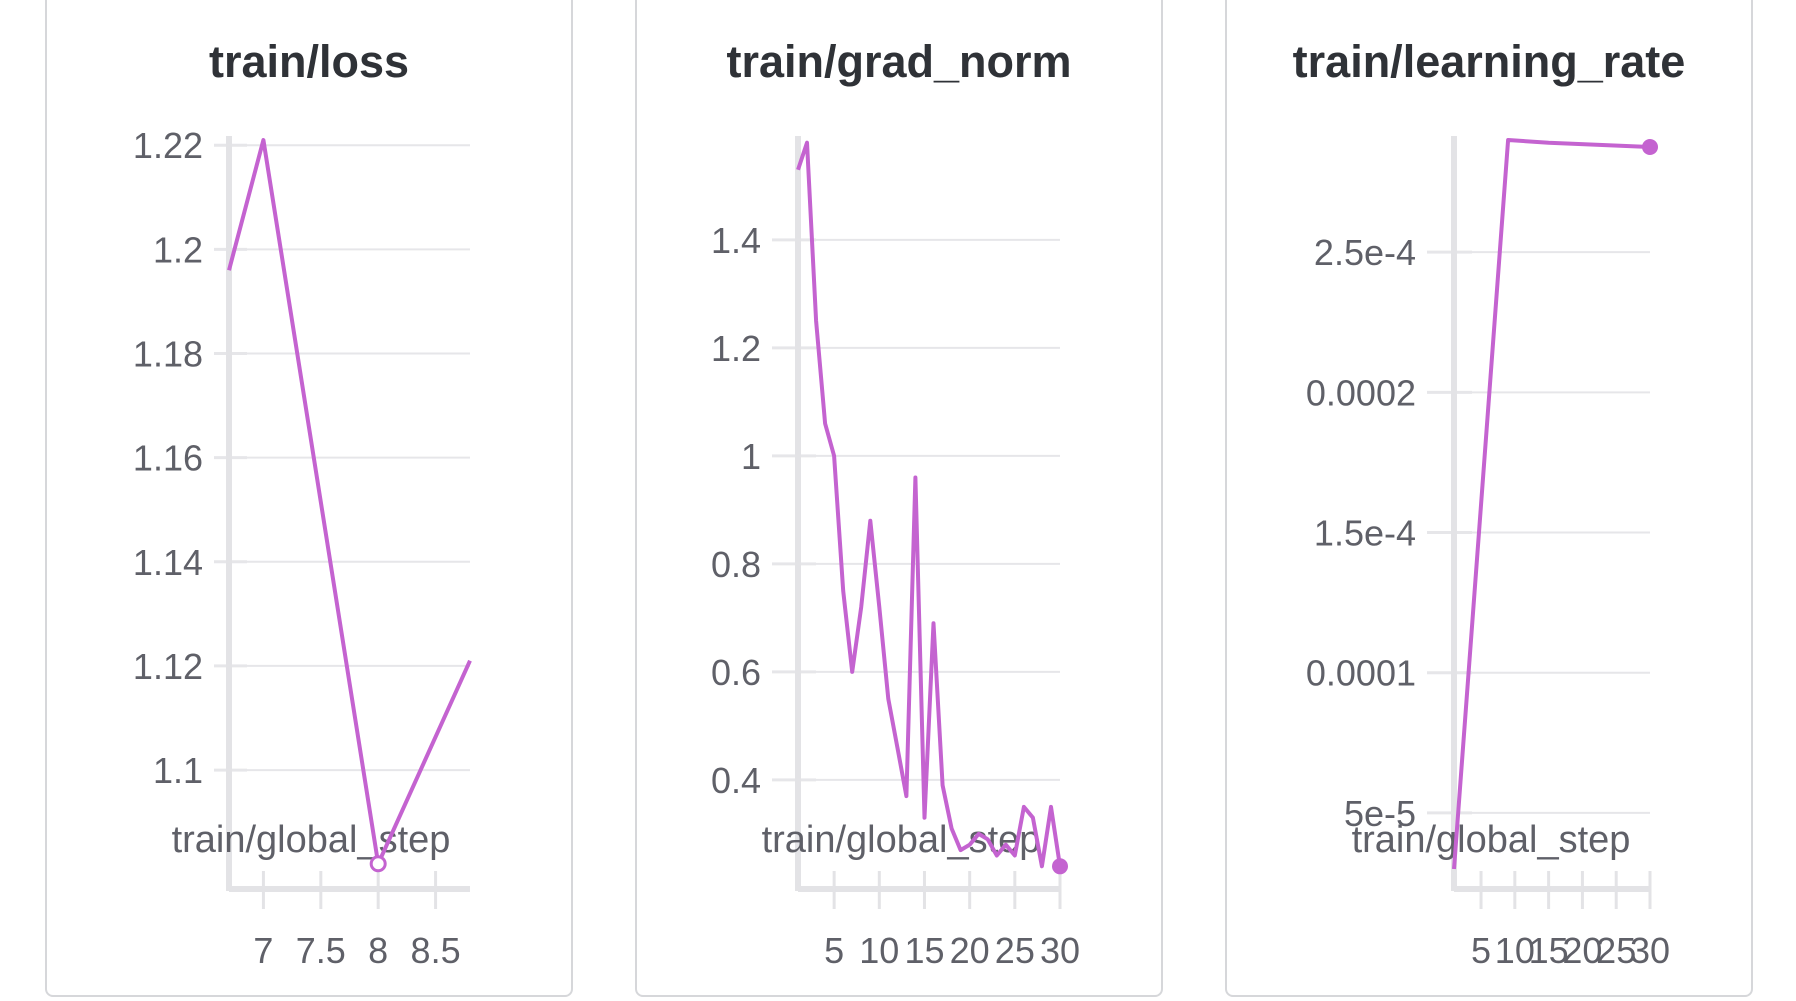 This screenshot has height=1001, width=1796. What do you see at coordinates (168, 145) in the screenshot?
I see `y-tick-label: 1.22` at bounding box center [168, 145].